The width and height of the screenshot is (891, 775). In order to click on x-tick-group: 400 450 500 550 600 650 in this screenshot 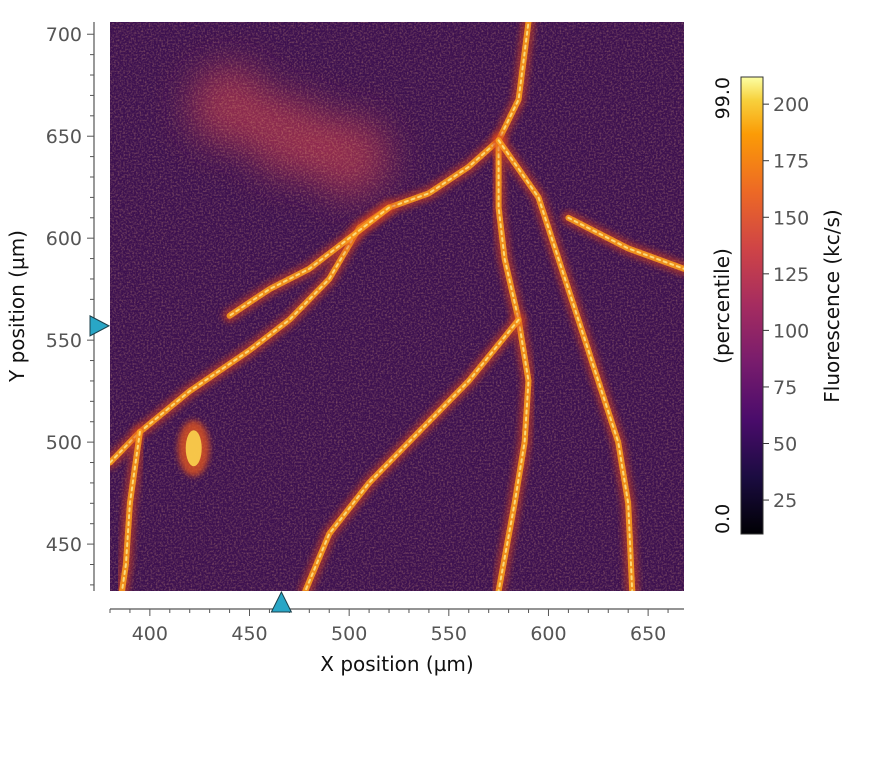, I will do `click(389, 627)`.